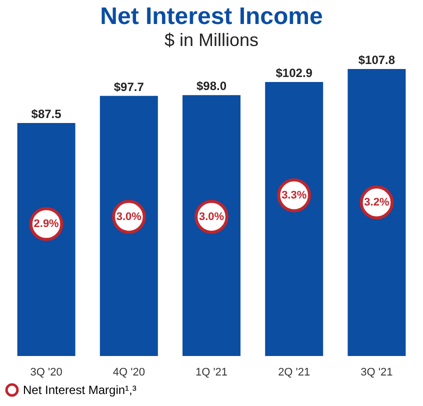 Image resolution: width=423 pixels, height=406 pixels. Describe the element at coordinates (377, 60) in the screenshot. I see `data-label: $107.8` at that location.